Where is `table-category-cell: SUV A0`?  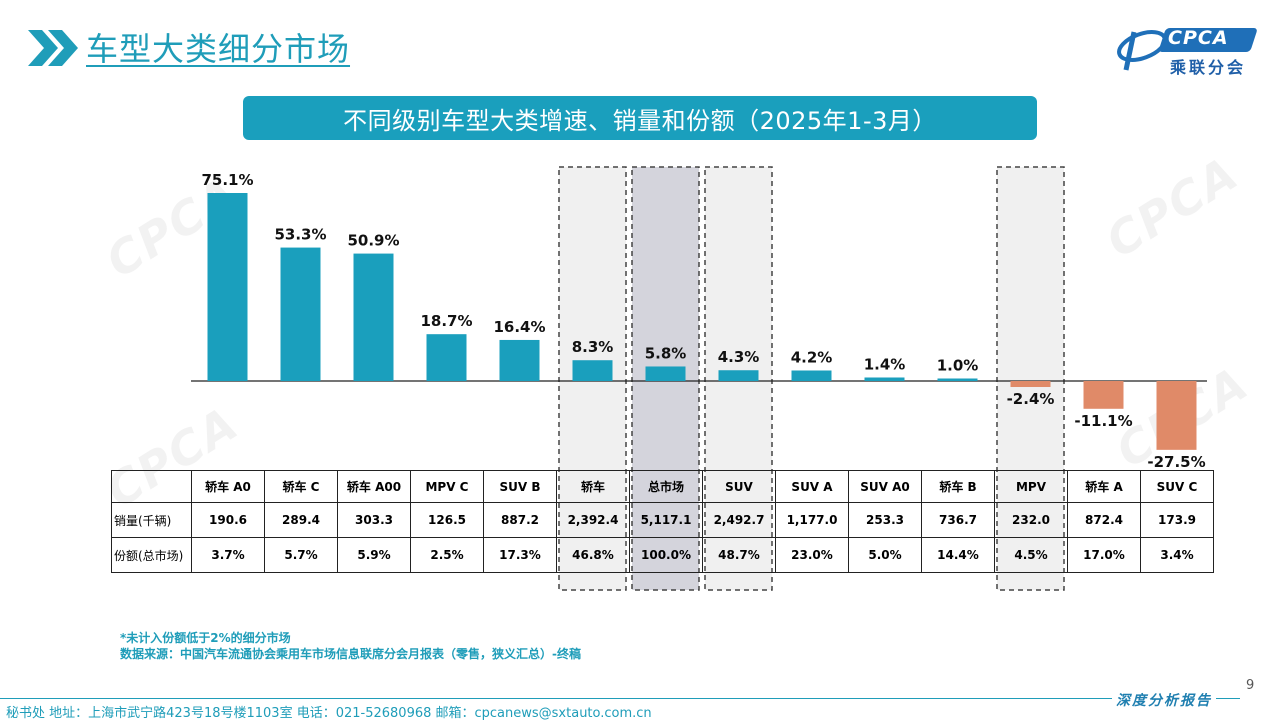
table-category-cell: SUV A0 is located at coordinates (885, 486).